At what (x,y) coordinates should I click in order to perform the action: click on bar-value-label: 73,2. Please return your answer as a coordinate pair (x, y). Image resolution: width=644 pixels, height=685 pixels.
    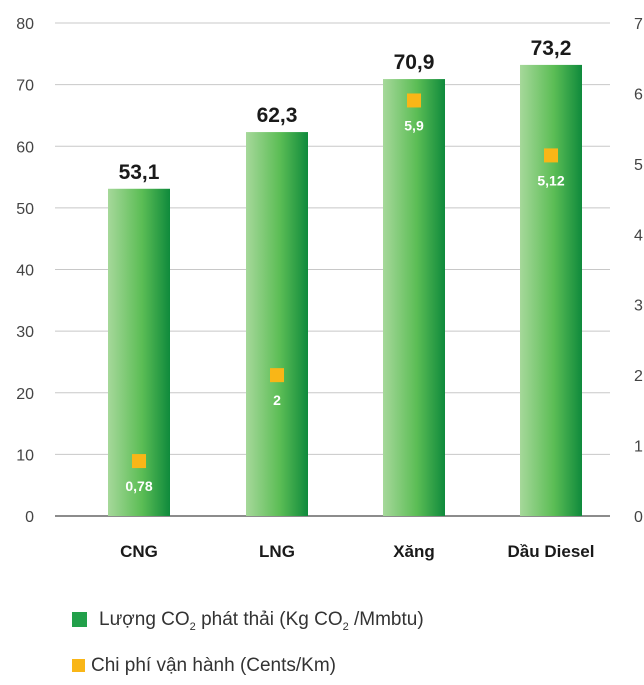
    Looking at the image, I should click on (551, 48).